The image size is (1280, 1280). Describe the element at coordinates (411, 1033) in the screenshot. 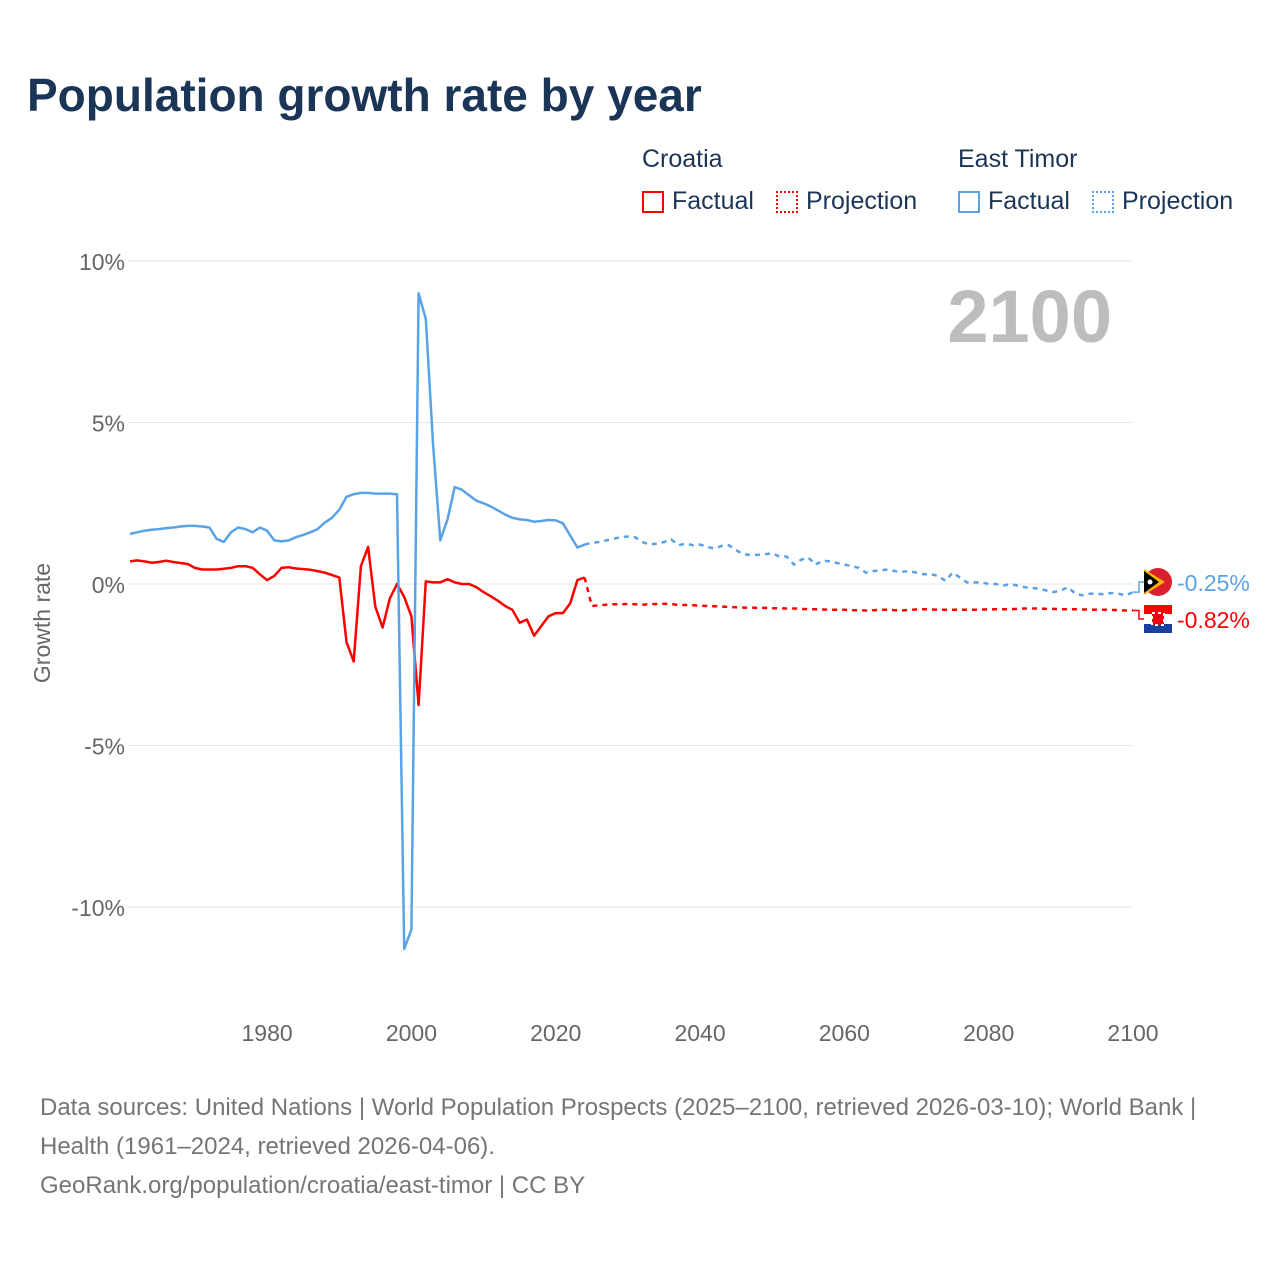

I see `x-tick-label: 2000` at that location.